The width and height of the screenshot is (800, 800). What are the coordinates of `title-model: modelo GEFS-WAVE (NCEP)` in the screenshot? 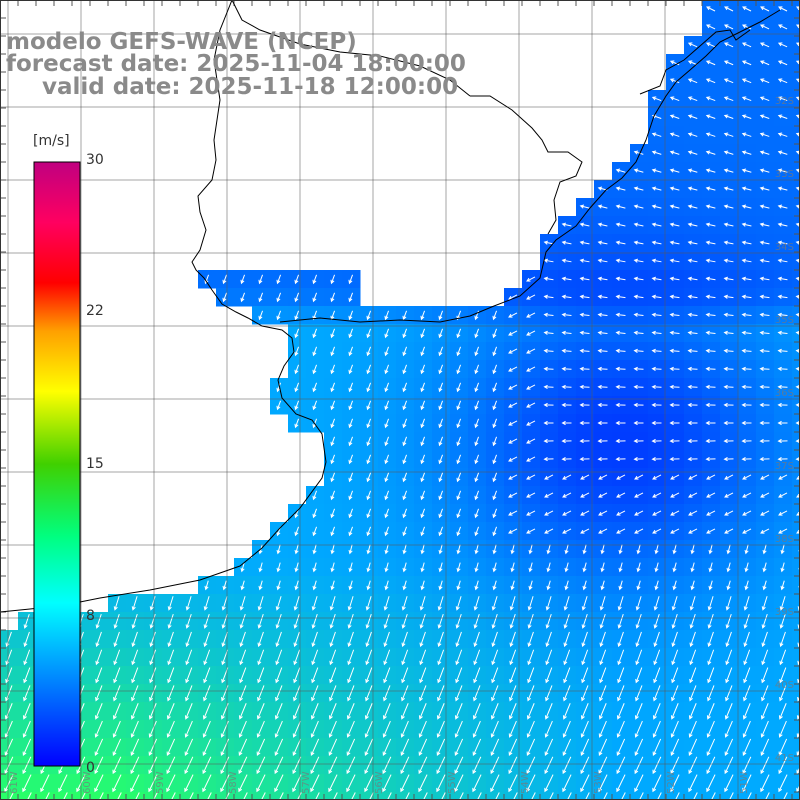 It's located at (181, 42).